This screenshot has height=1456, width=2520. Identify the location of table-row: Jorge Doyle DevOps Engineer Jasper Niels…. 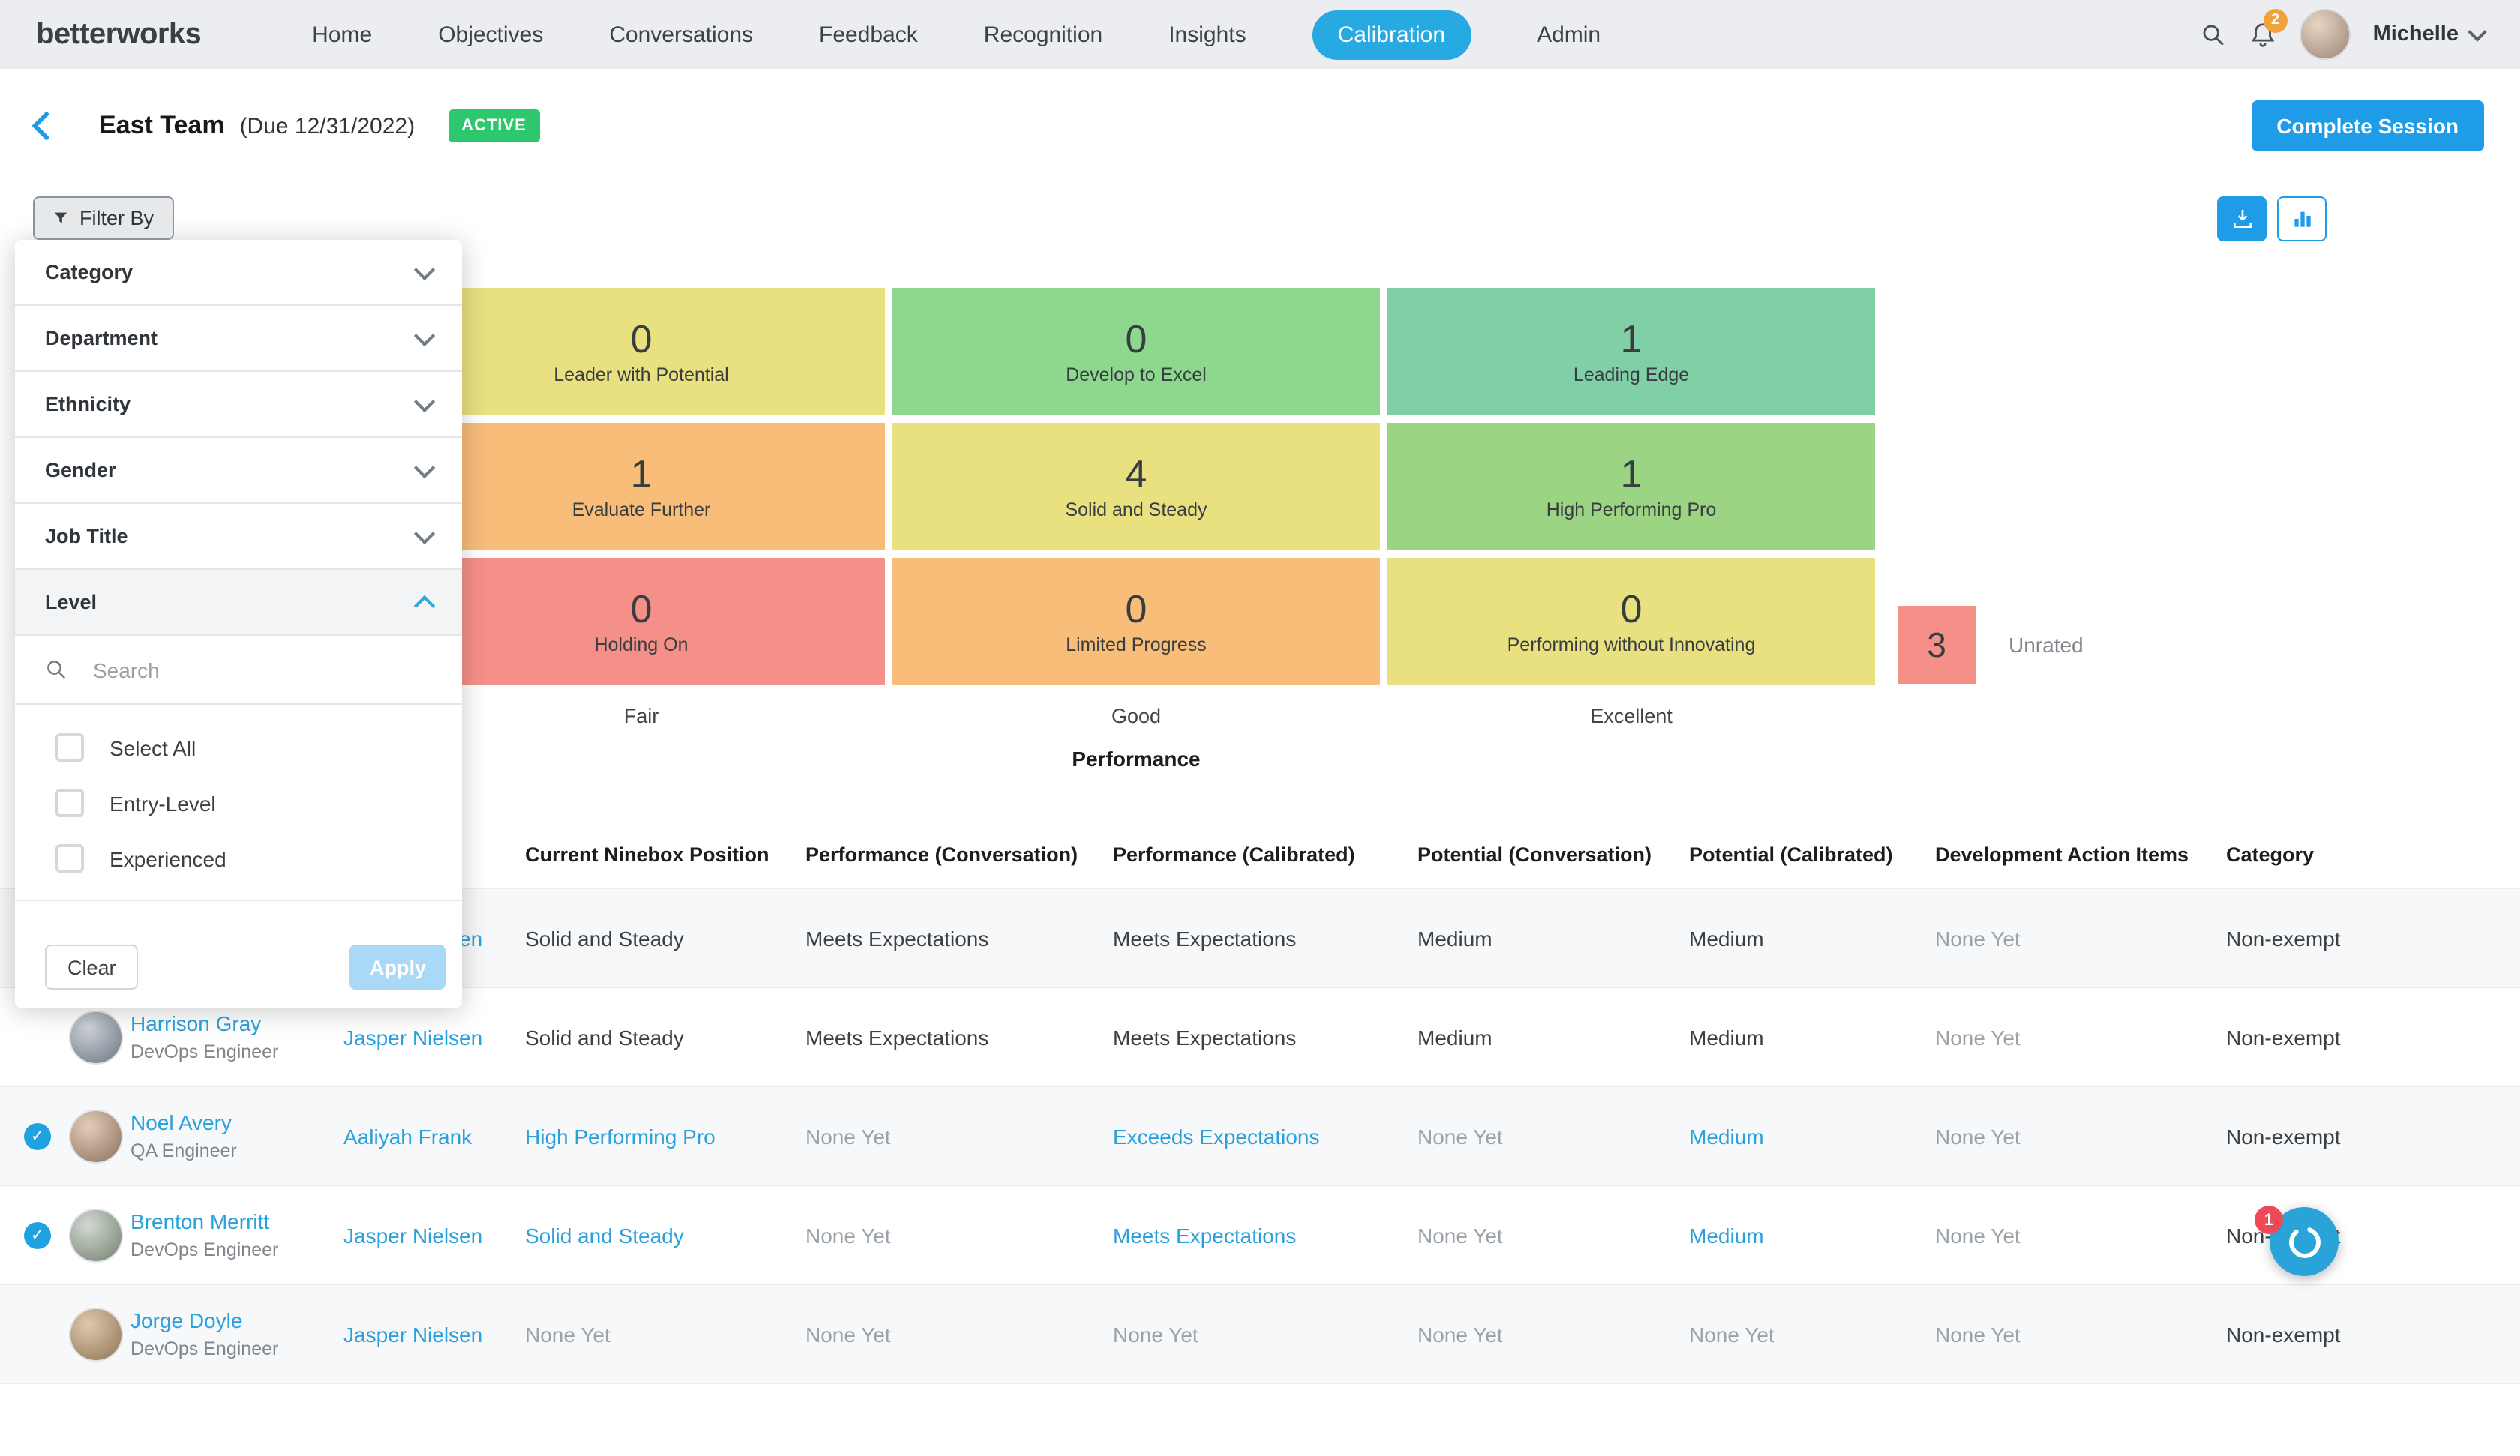
(1260, 1334).